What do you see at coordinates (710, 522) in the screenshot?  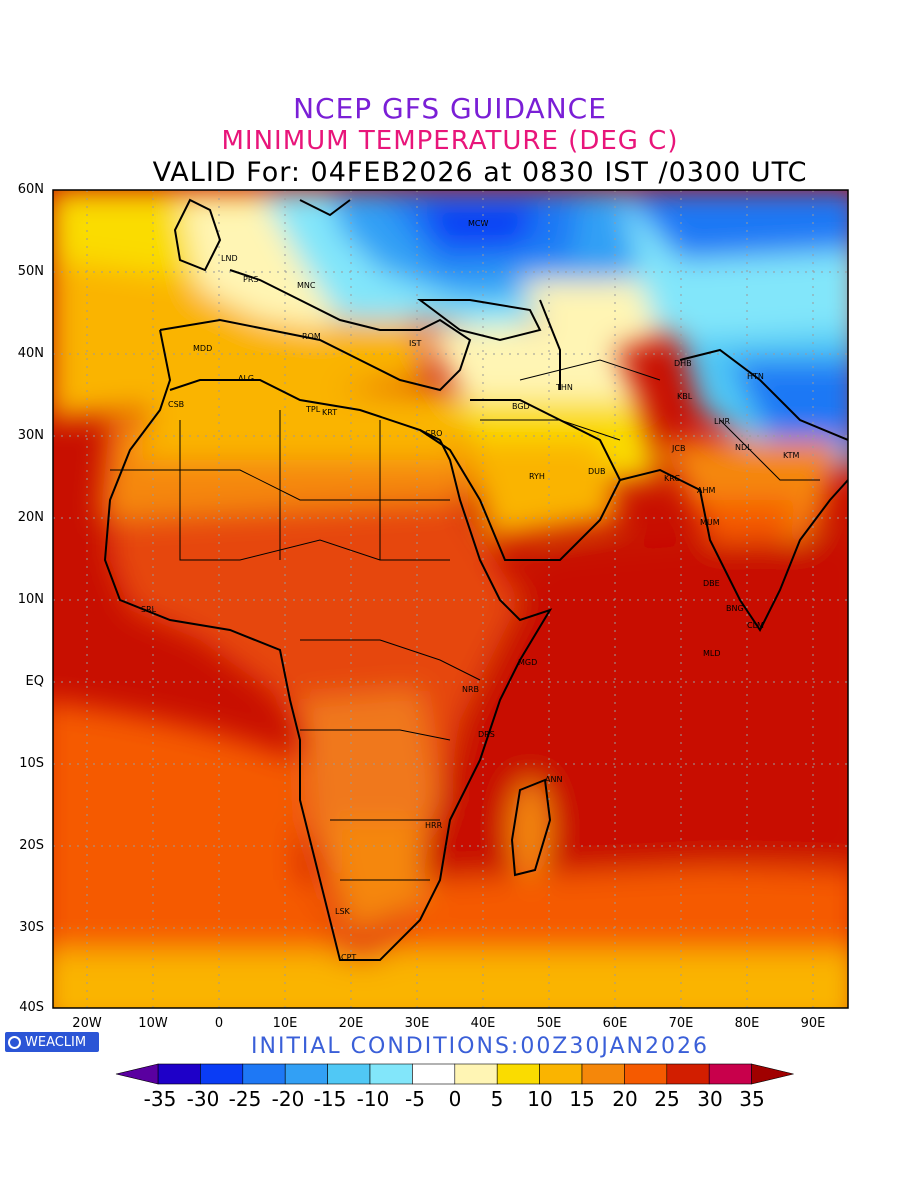 I see `city-label: MUM` at bounding box center [710, 522].